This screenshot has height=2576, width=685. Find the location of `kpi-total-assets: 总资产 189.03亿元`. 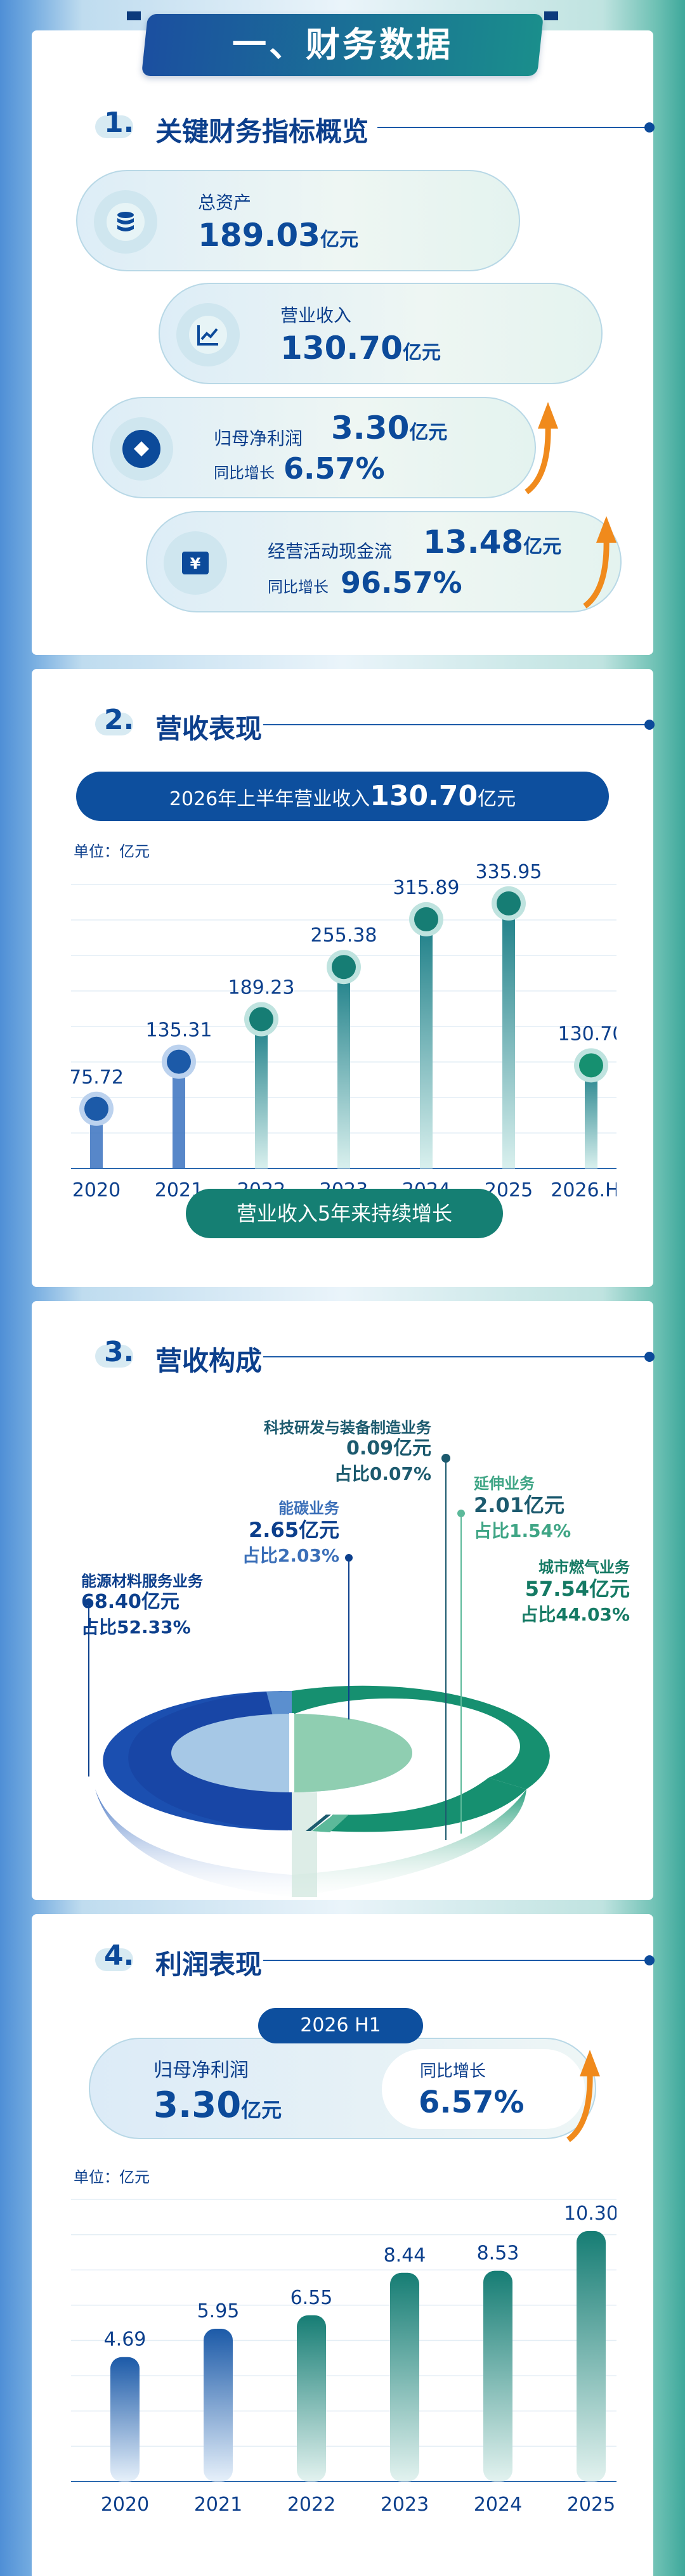

kpi-total-assets: 总资产 189.03亿元 is located at coordinates (298, 221).